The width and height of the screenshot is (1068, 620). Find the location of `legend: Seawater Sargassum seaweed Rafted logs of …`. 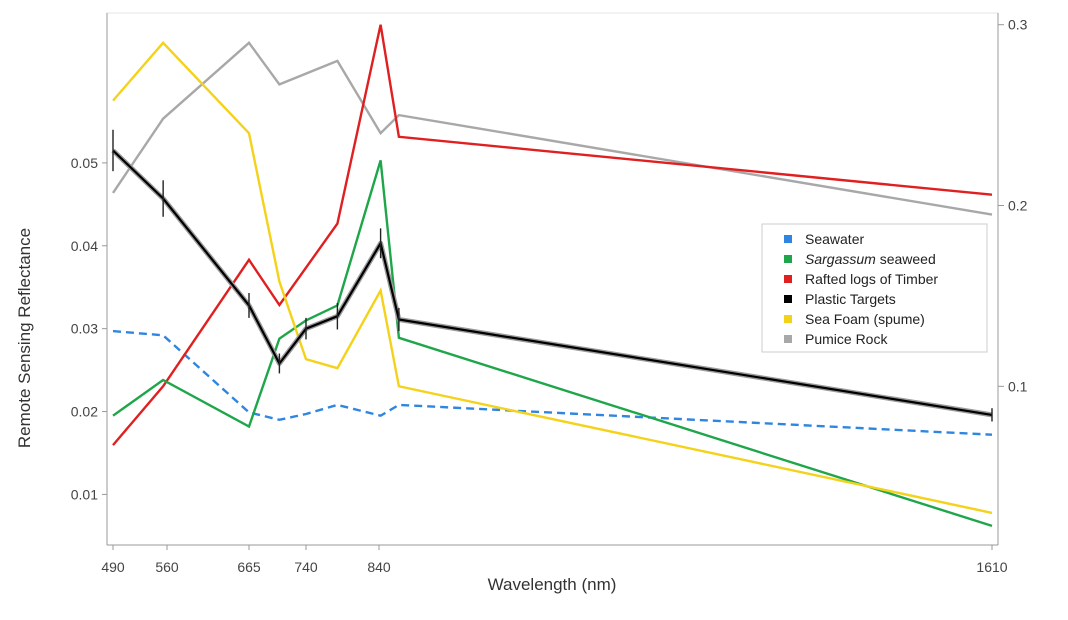

legend: Seawater Sargassum seaweed Rafted logs of … is located at coordinates (874, 288).